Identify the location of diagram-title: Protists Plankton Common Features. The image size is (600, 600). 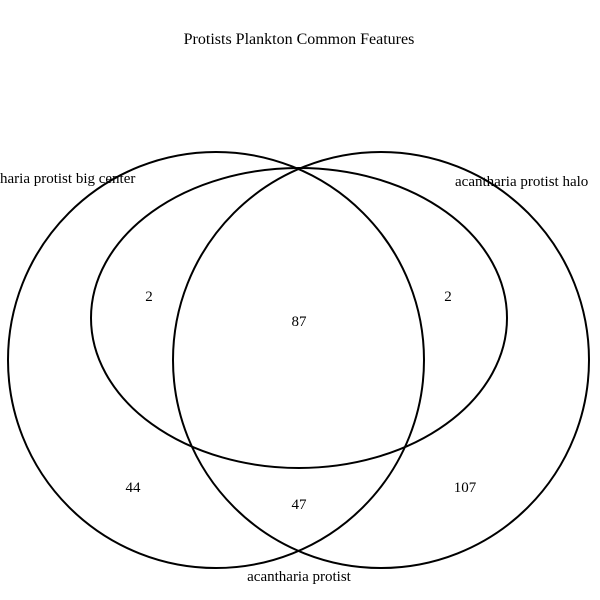
(299, 39).